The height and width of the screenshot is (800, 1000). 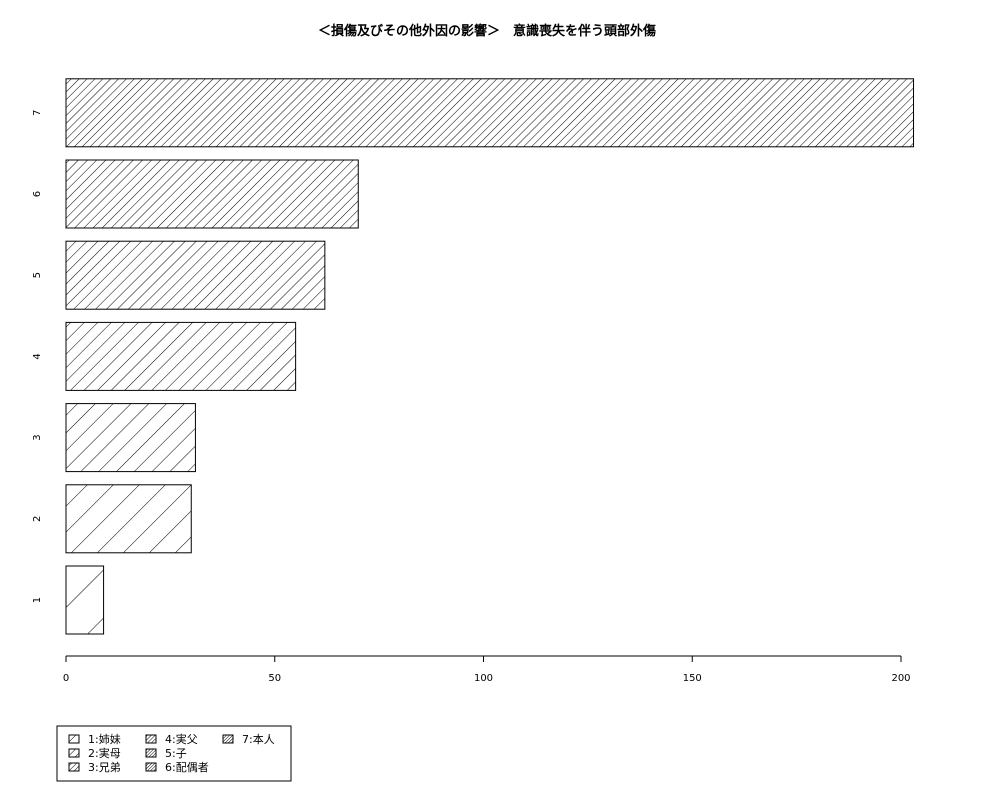 I want to click on y-tick-label-2: 2, so click(x=37, y=519).